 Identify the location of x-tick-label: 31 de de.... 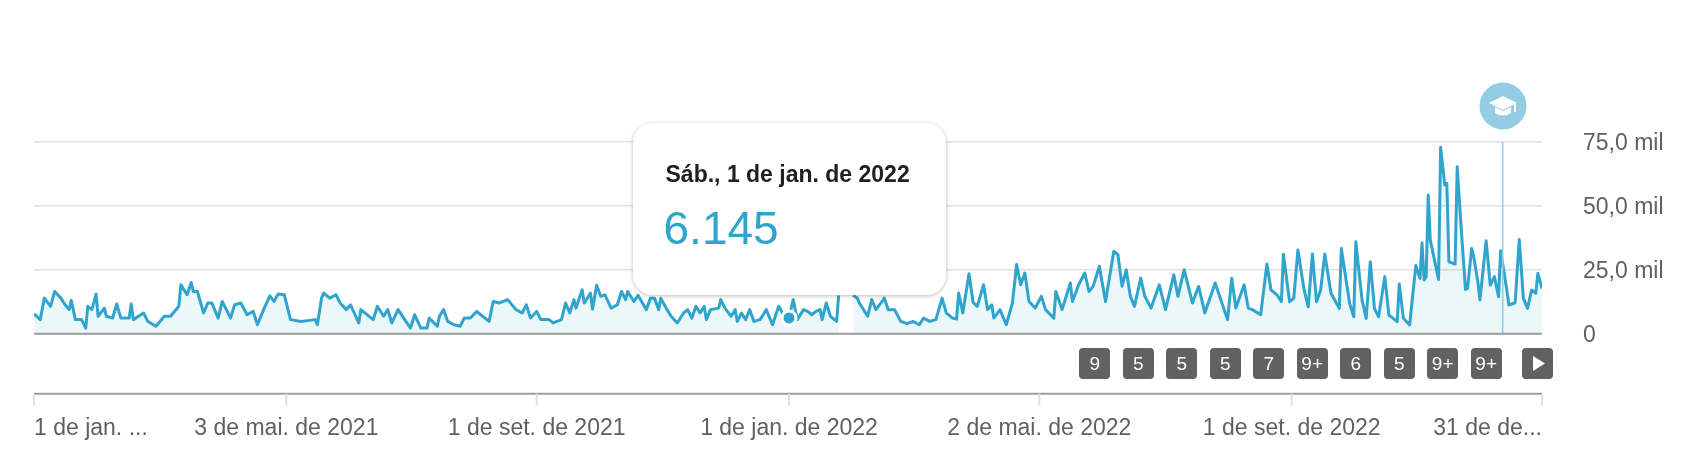
(1487, 427).